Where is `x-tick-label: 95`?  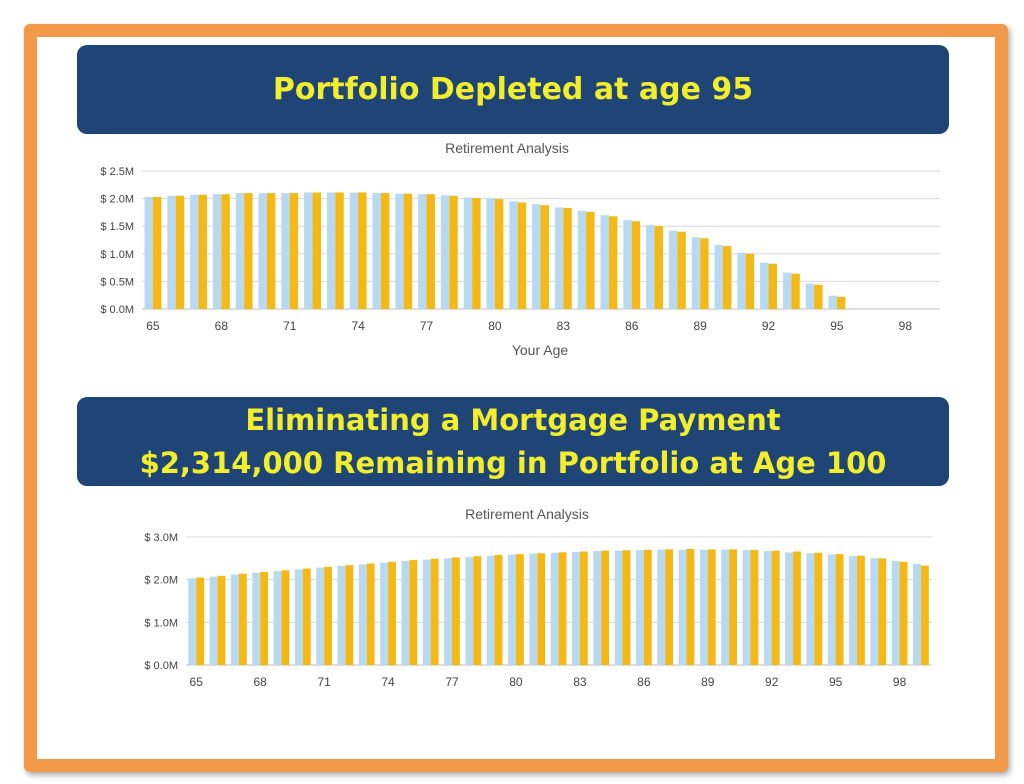 x-tick-label: 95 is located at coordinates (837, 326).